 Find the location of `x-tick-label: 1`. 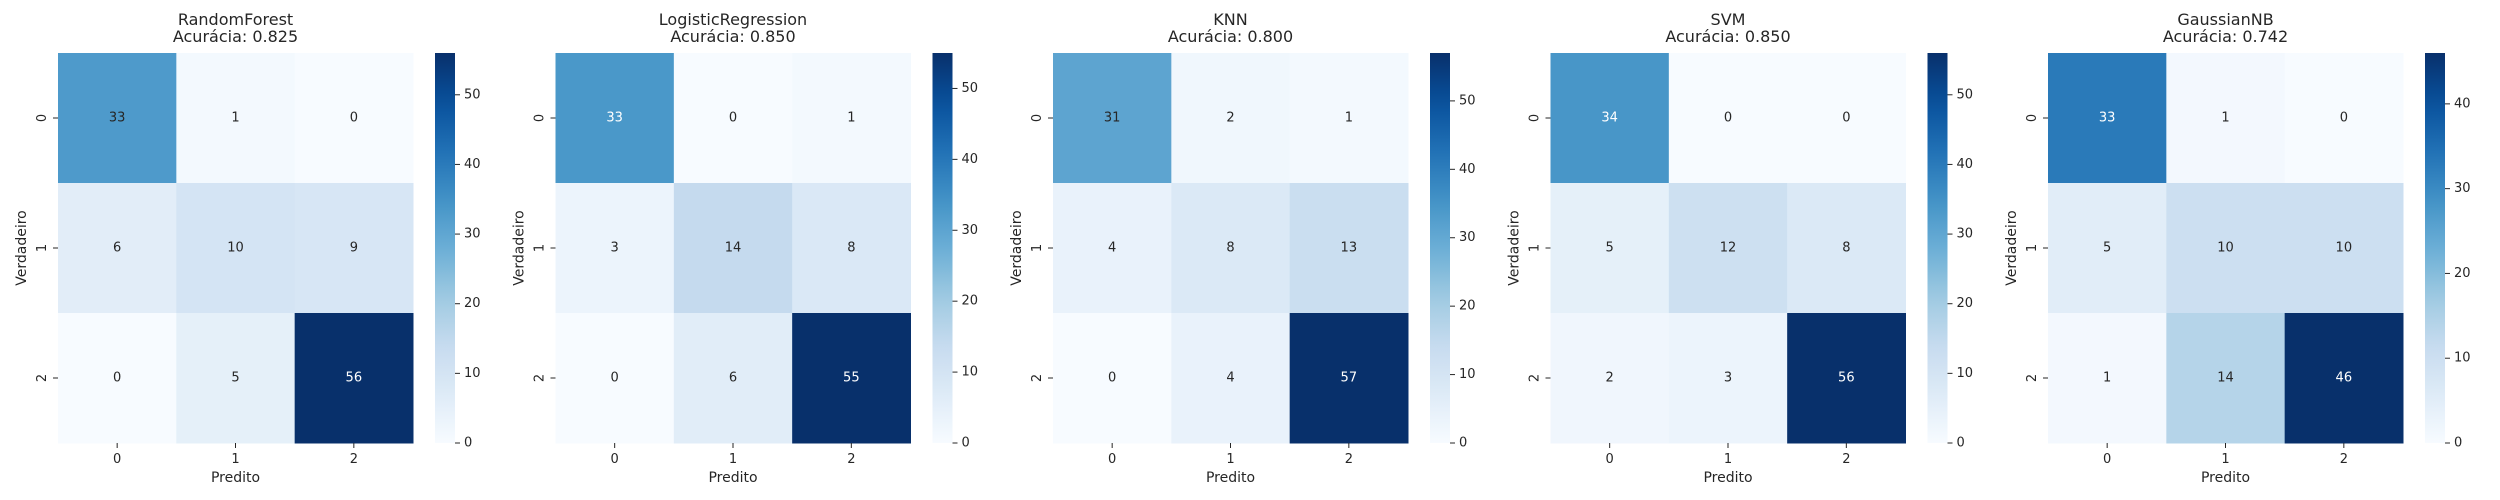

x-tick-label: 1 is located at coordinates (235, 459).